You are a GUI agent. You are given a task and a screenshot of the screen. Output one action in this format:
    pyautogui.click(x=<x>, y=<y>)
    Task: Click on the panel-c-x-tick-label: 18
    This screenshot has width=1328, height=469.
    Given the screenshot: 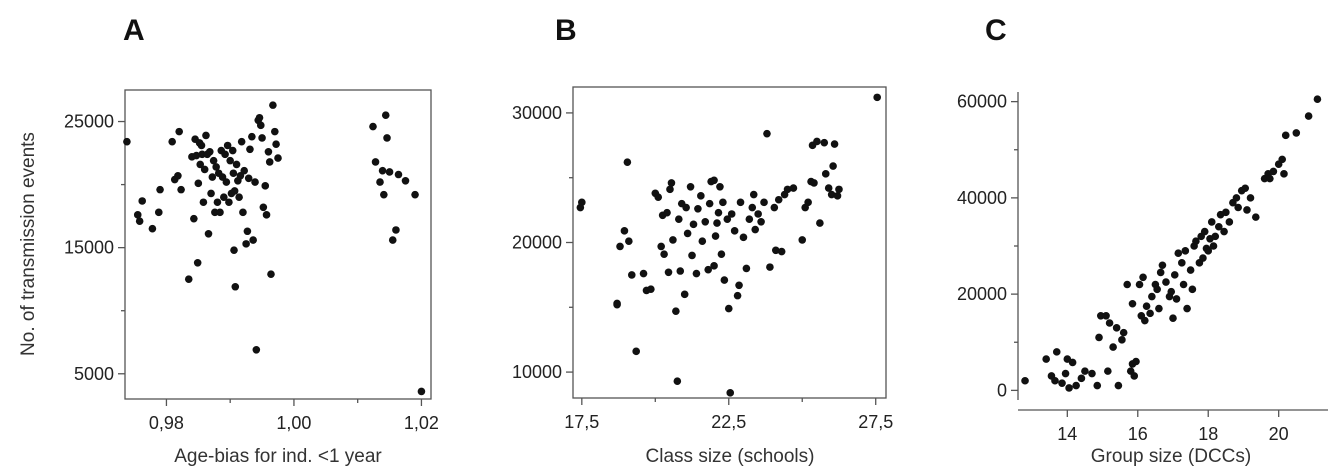 What is the action you would take?
    pyautogui.click(x=1208, y=434)
    